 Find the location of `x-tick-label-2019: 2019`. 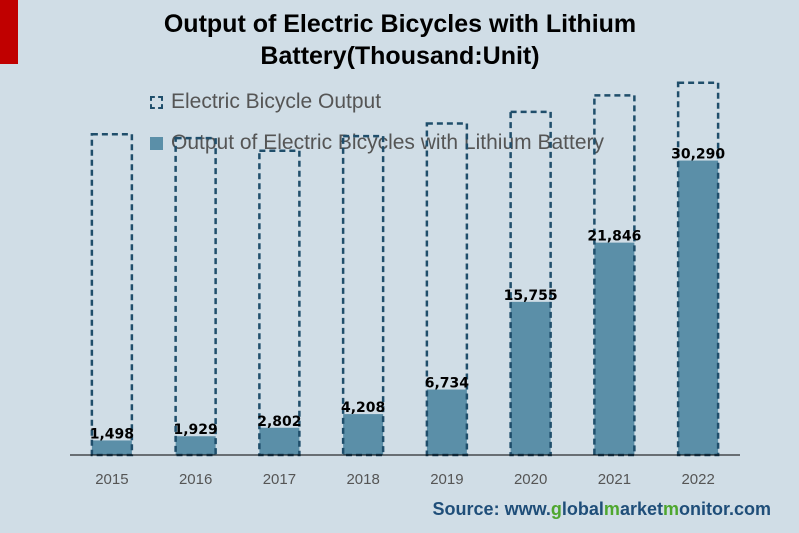

x-tick-label-2019: 2019 is located at coordinates (446, 479).